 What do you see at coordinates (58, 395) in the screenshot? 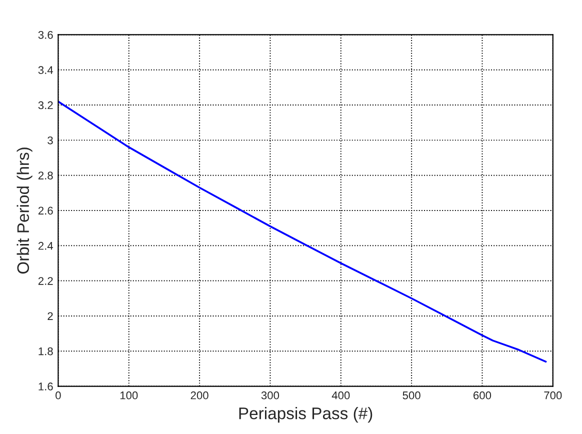
I see `x-tick-label: 0` at bounding box center [58, 395].